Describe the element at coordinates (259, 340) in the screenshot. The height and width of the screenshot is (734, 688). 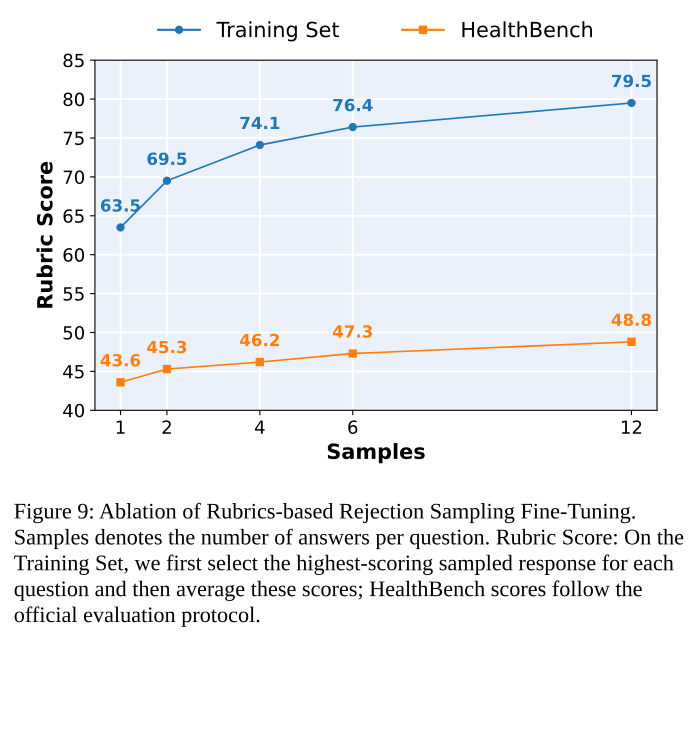
I see `data-label: 46.2` at that location.